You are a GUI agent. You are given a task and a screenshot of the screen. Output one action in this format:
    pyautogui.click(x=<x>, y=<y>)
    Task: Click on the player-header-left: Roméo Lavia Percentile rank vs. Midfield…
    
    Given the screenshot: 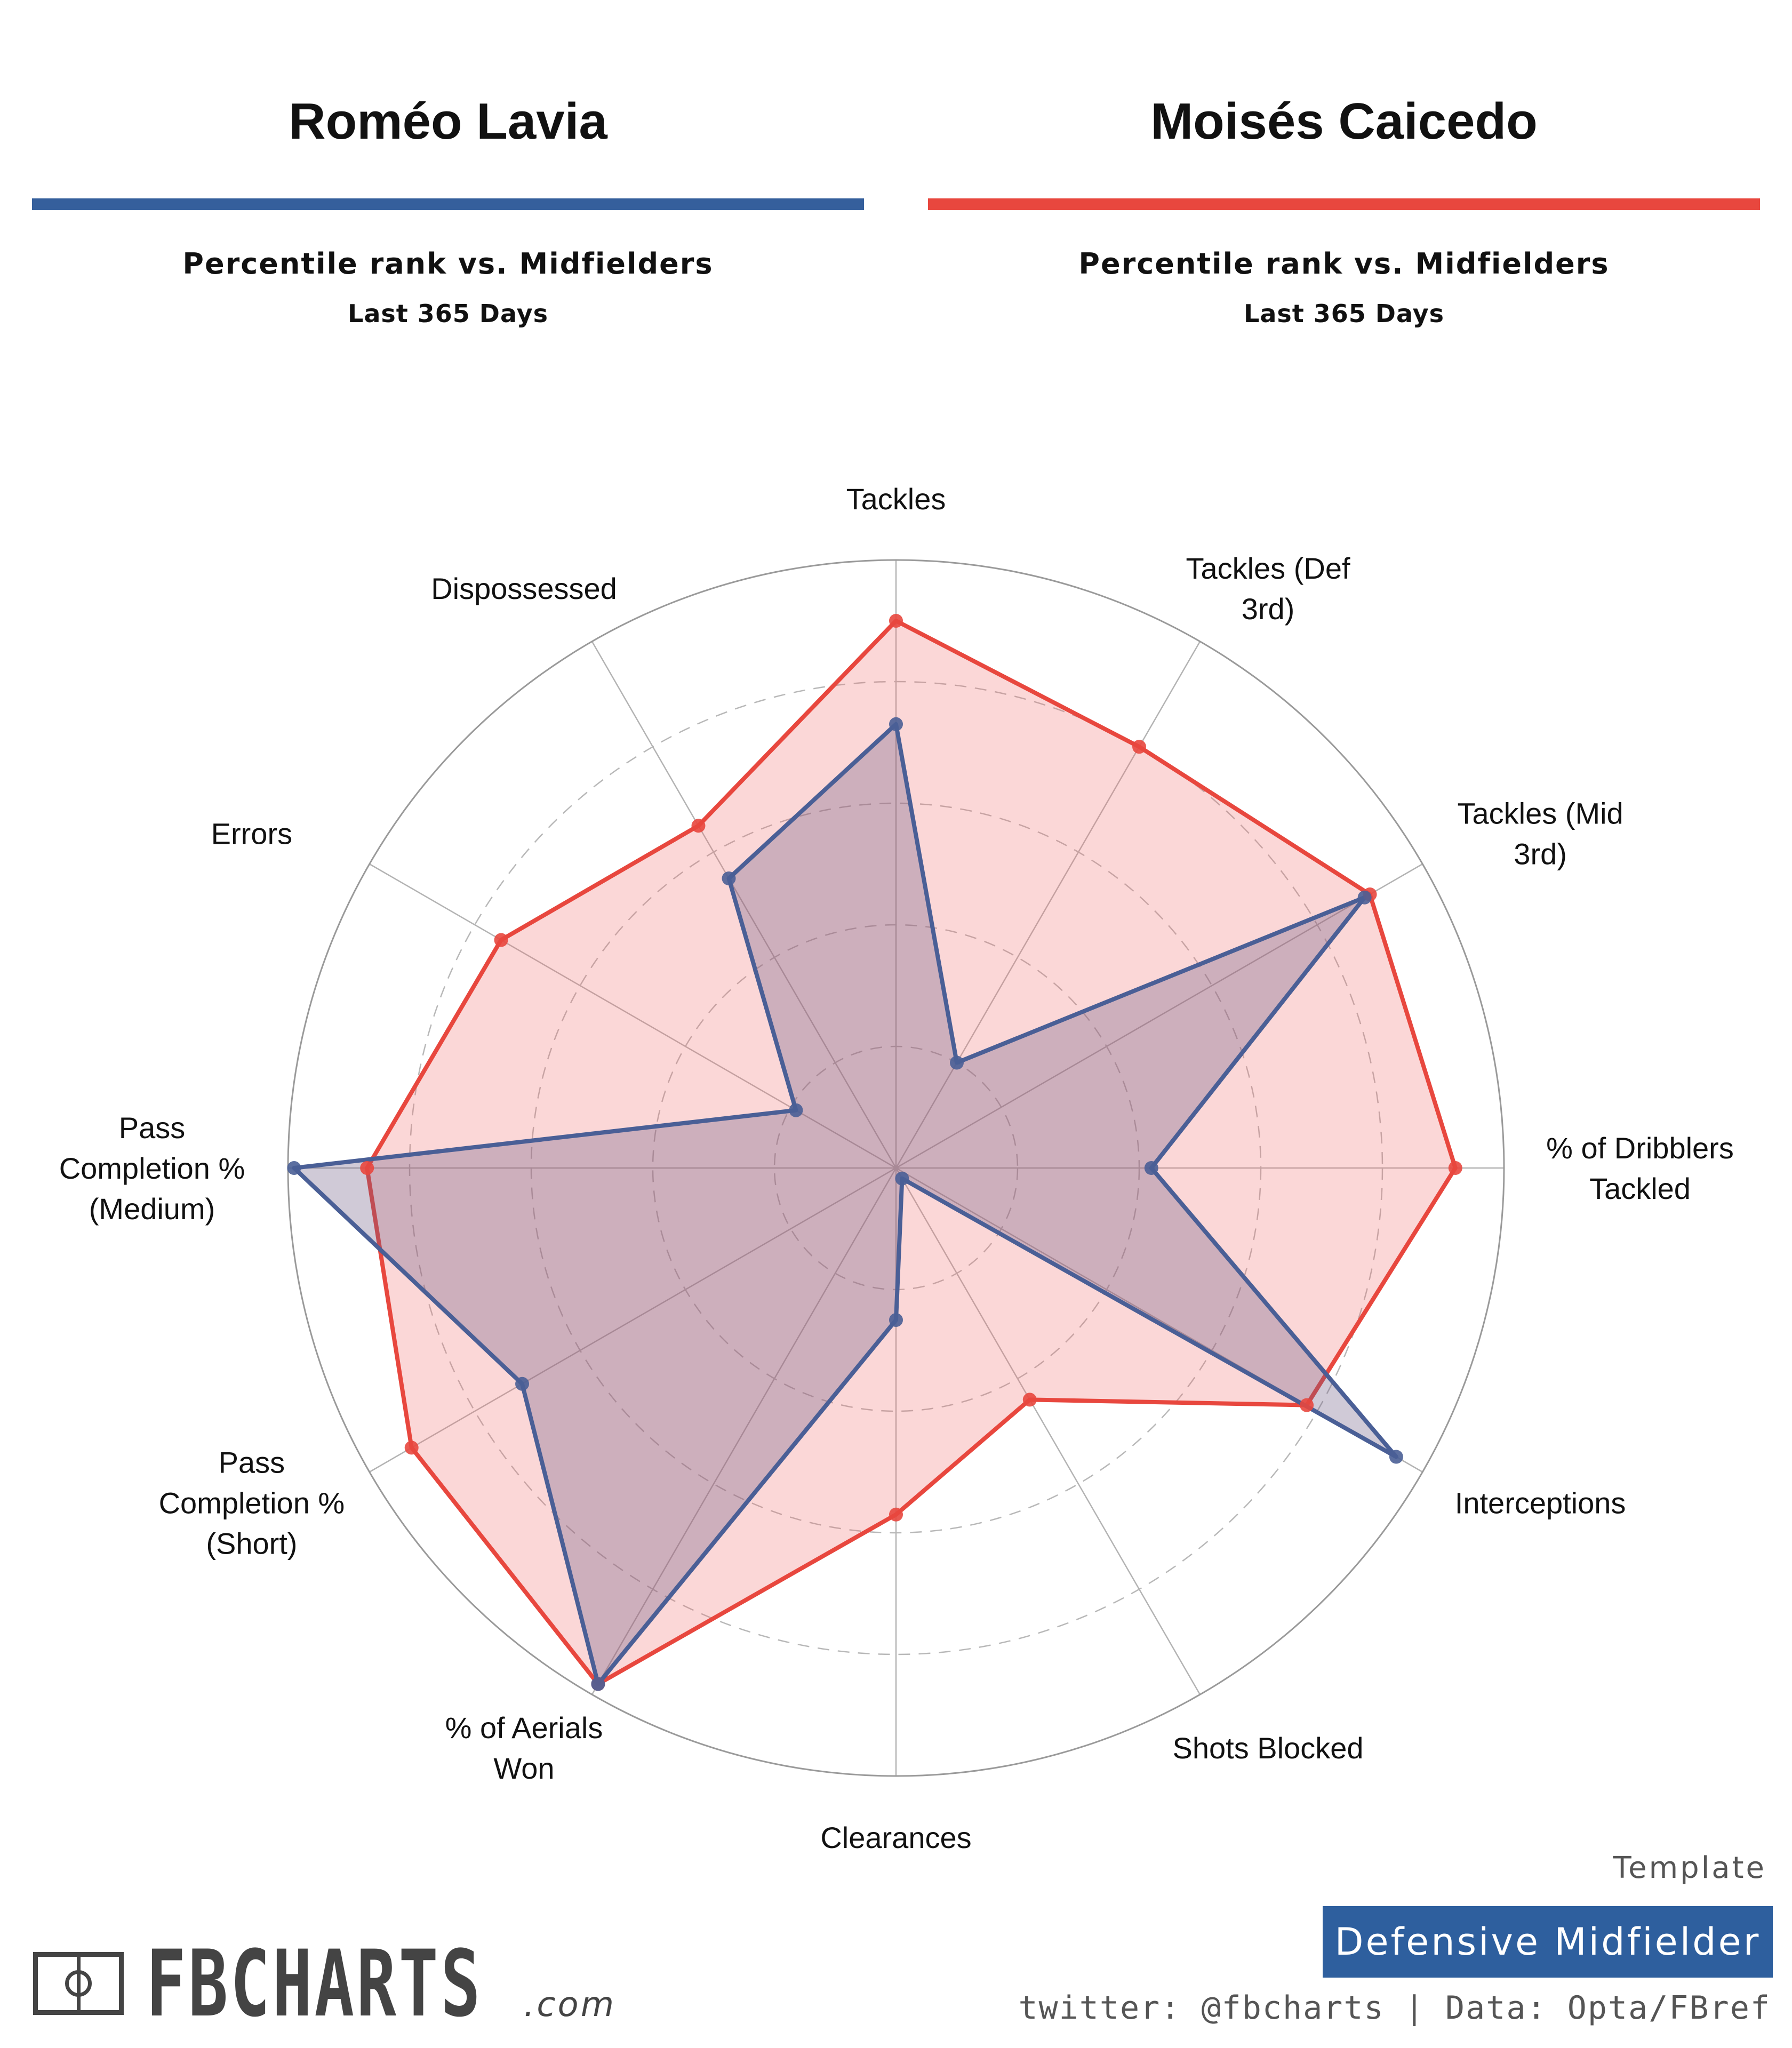 What is the action you would take?
    pyautogui.click(x=448, y=165)
    